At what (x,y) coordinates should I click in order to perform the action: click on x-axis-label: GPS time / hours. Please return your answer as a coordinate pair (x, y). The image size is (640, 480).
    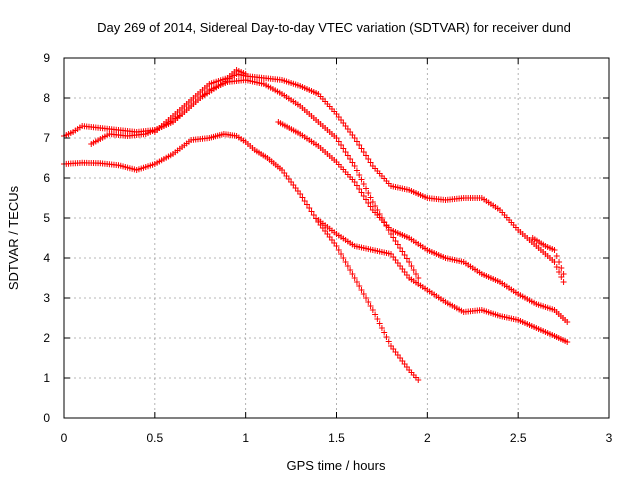
    Looking at the image, I should click on (336, 465).